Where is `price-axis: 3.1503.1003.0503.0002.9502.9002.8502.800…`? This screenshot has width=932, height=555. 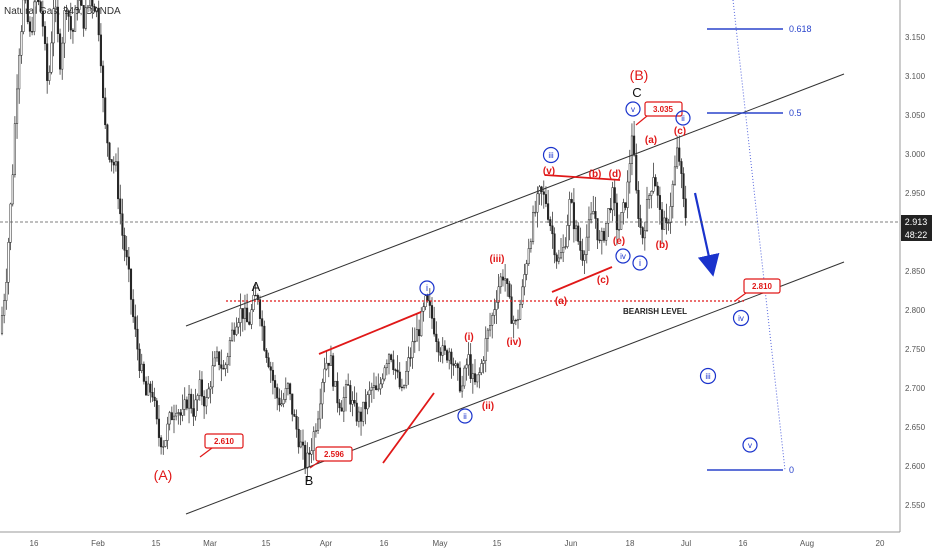
price-axis: 3.1503.1003.0503.0002.9502.9002.8502.800… is located at coordinates (916, 266).